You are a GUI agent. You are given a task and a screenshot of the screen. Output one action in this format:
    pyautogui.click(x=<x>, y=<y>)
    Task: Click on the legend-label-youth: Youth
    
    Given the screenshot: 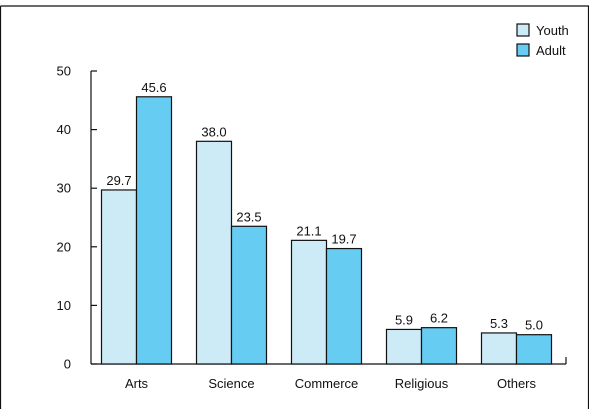 What is the action you would take?
    pyautogui.click(x=552, y=30)
    